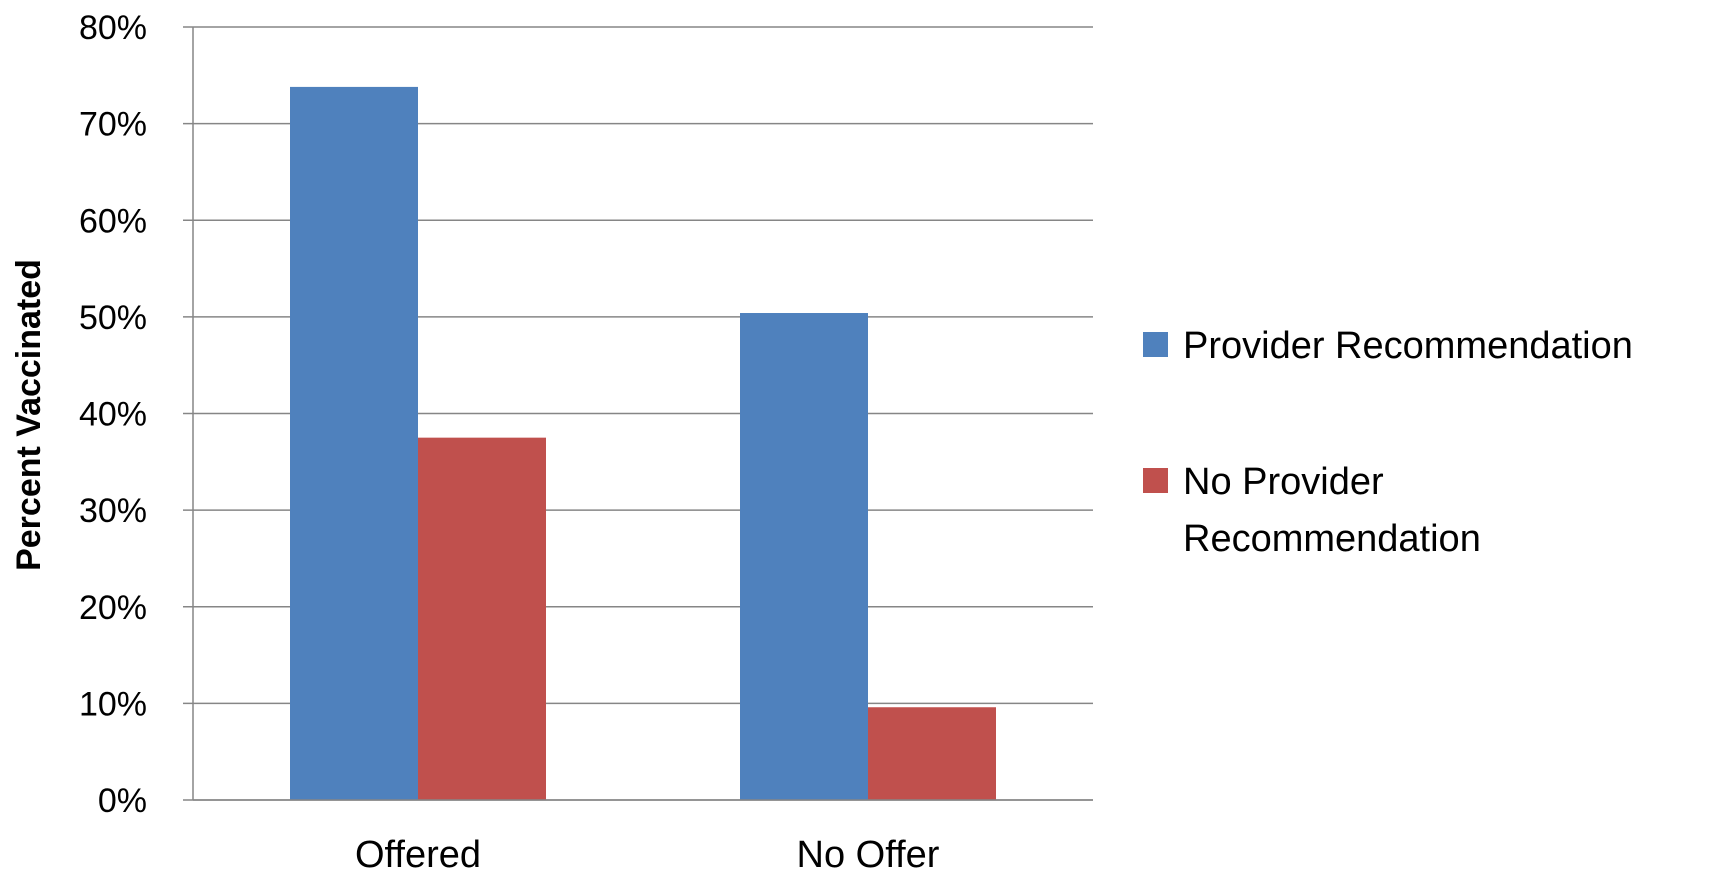 The width and height of the screenshot is (1713, 875). Describe the element at coordinates (1283, 482) in the screenshot. I see `legend-label: No Provider` at that location.